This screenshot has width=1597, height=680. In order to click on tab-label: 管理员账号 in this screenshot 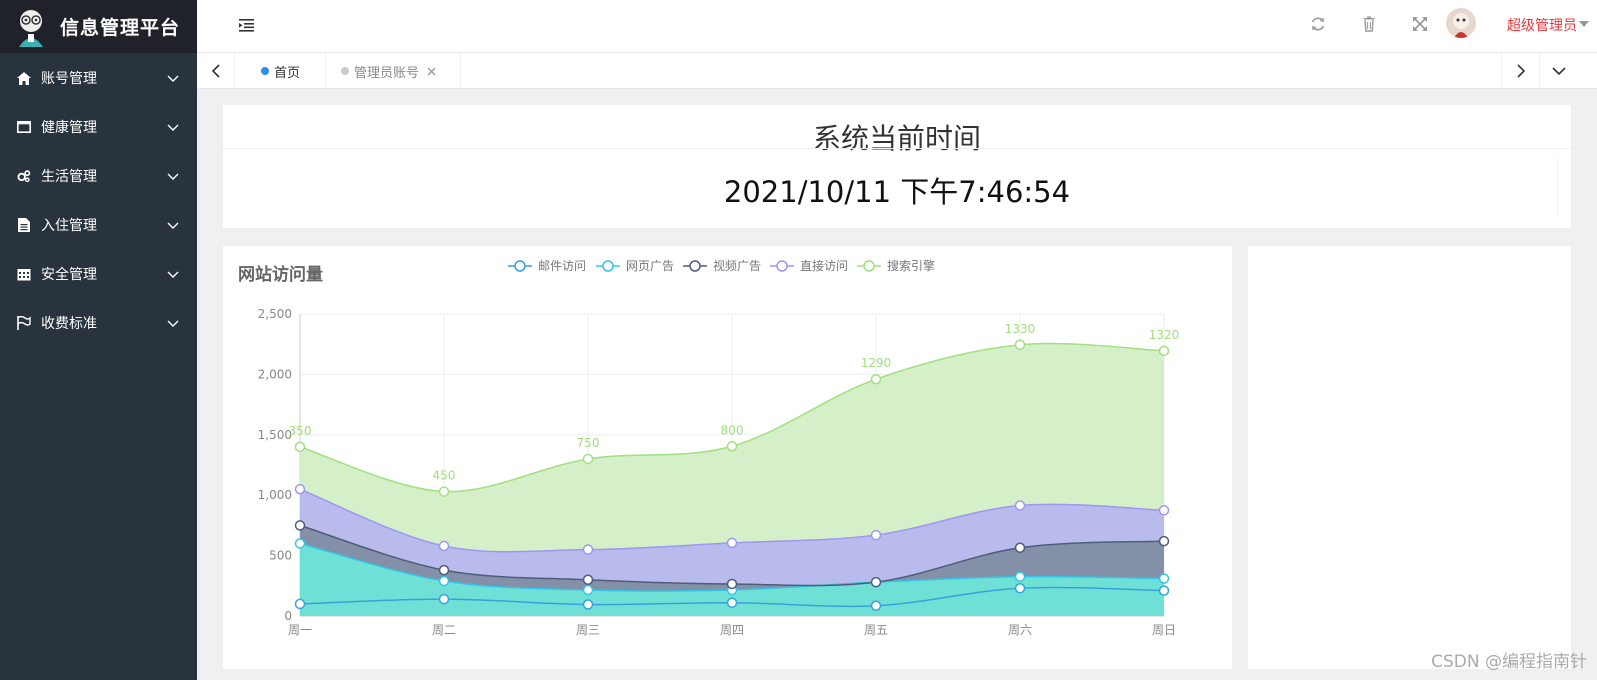, I will do `click(387, 73)`.